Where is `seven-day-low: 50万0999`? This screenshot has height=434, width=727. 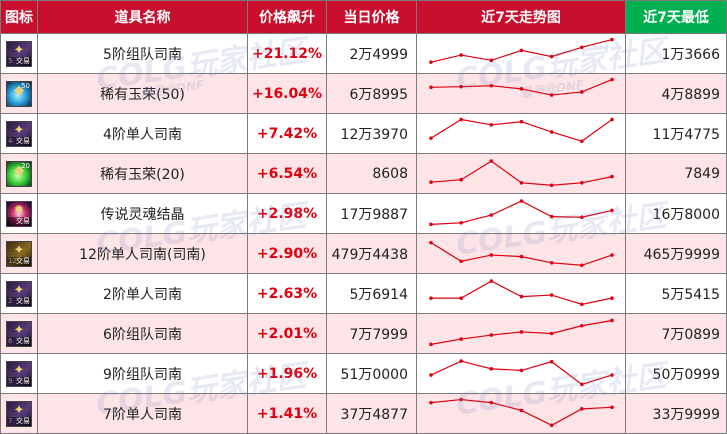
seven-day-low: 50万0999 is located at coordinates (676, 374).